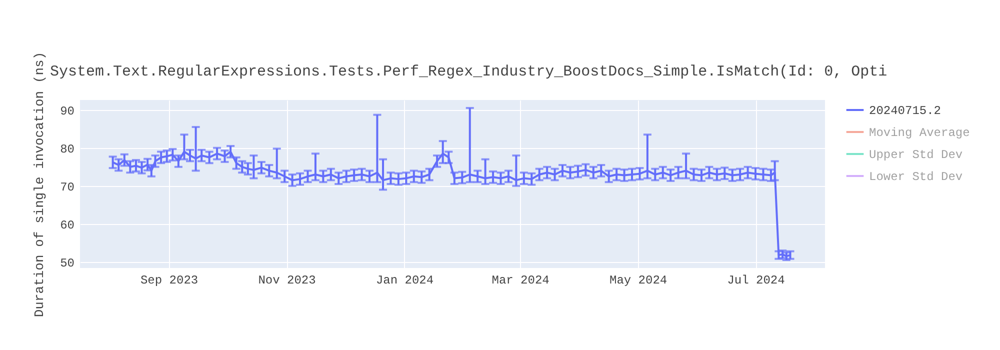  What do you see at coordinates (67, 263) in the screenshot?
I see `y-tick-label: 50` at bounding box center [67, 263].